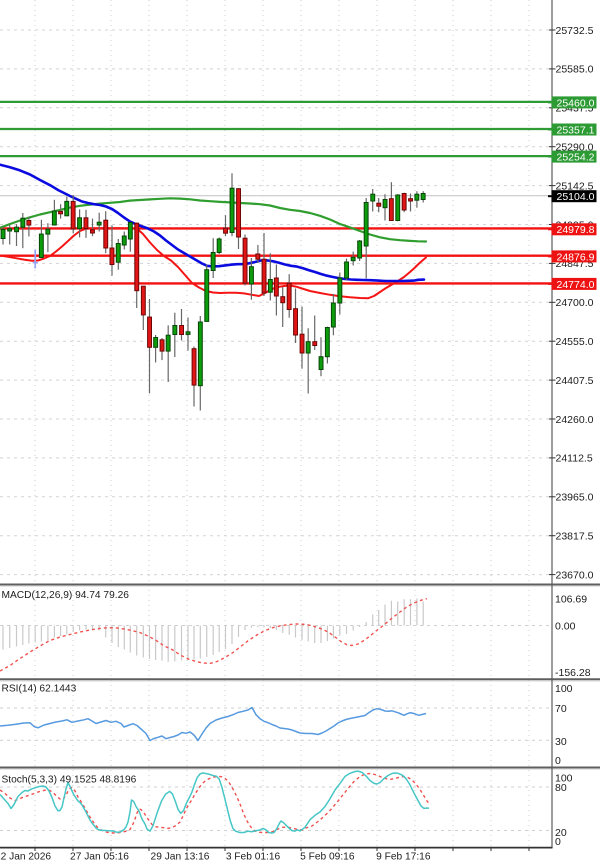 This screenshot has height=863, width=600. What do you see at coordinates (561, 833) in the screenshot?
I see `svg-text: 20` at bounding box center [561, 833].